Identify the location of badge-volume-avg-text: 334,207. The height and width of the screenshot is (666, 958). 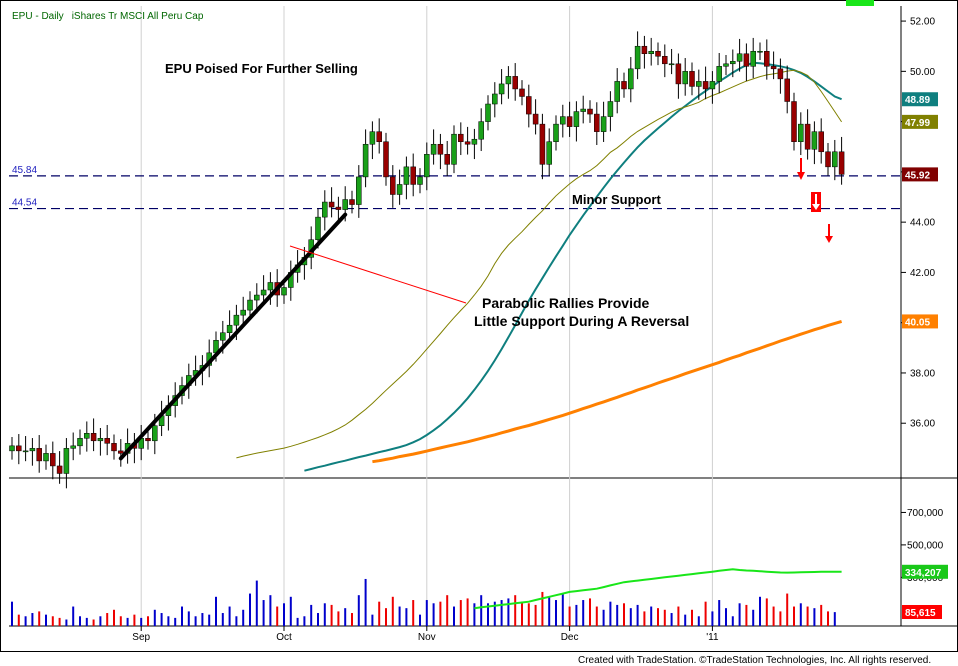
(923, 573).